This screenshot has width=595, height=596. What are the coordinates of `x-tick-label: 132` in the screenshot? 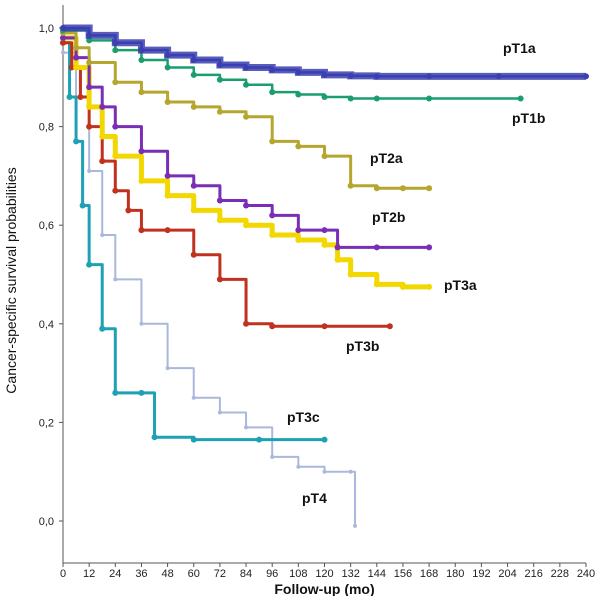 It's located at (350, 574).